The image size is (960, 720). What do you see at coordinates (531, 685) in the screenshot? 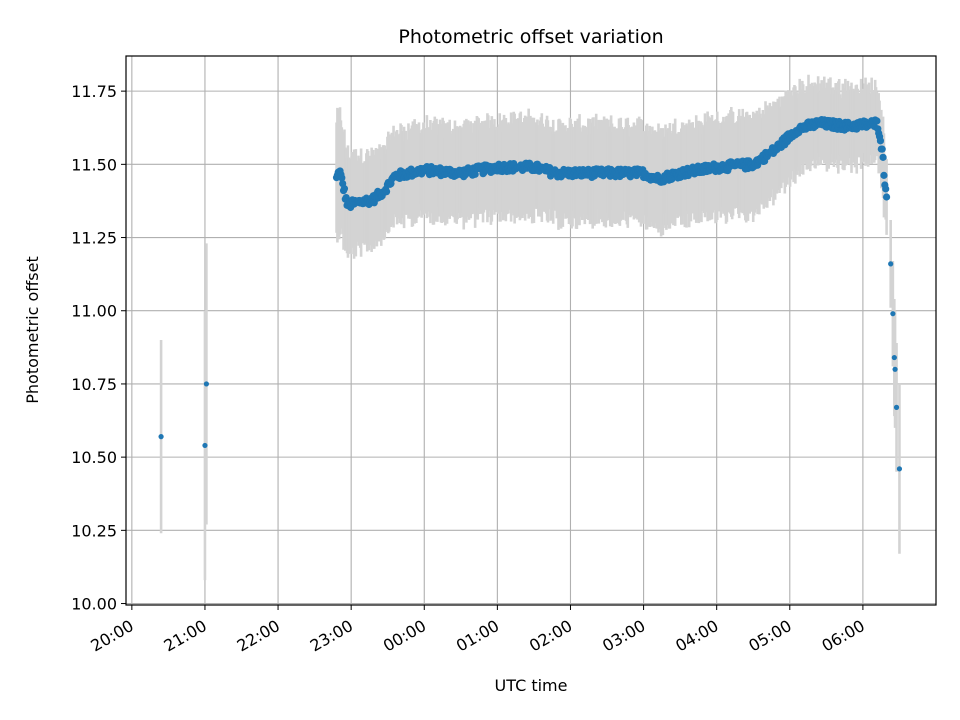
I see `x-axis-label: UTC time` at bounding box center [531, 685].